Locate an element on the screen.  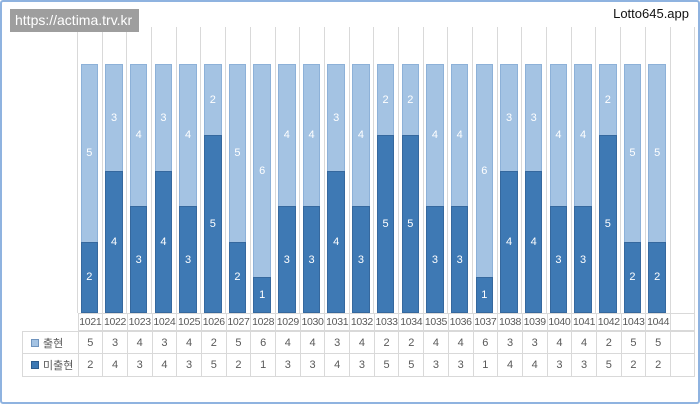
plot-right-edge-gridline is located at coordinates (694, 170).